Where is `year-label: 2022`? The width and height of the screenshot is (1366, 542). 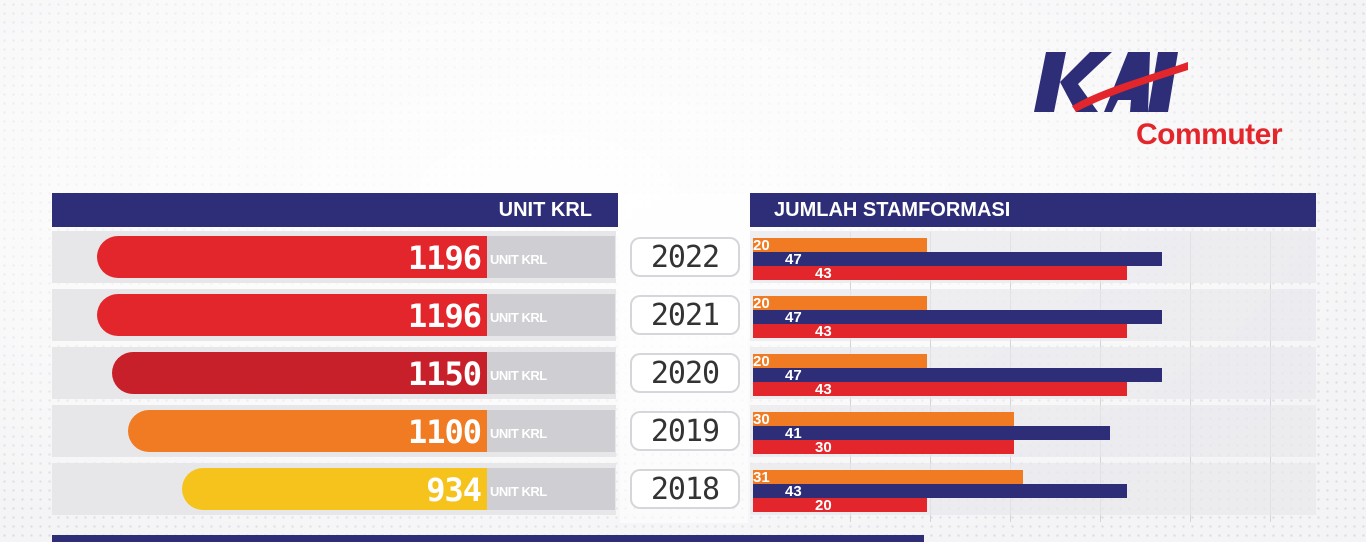 year-label: 2022 is located at coordinates (685, 257).